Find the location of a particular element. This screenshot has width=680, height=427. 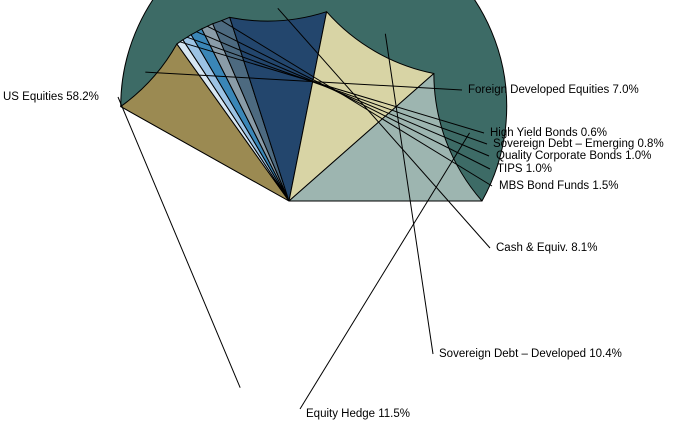

slice-label: Equity Hedge 11.5% is located at coordinates (358, 414).